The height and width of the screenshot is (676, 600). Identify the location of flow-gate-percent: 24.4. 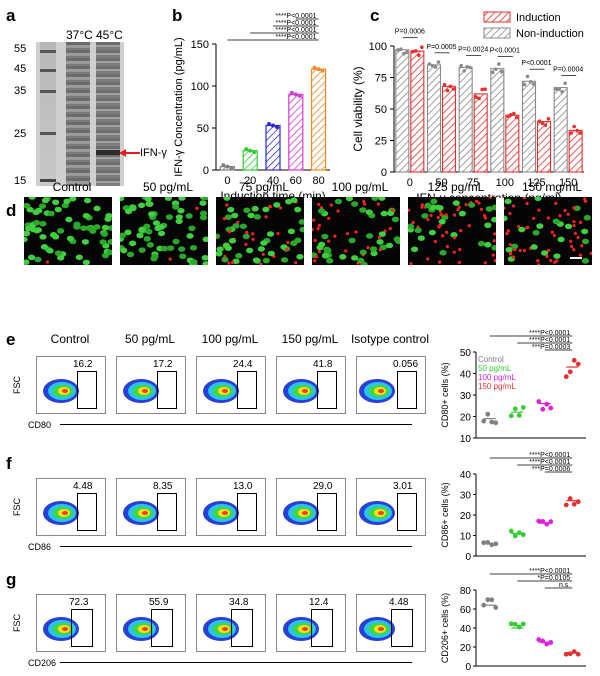
(243, 364).